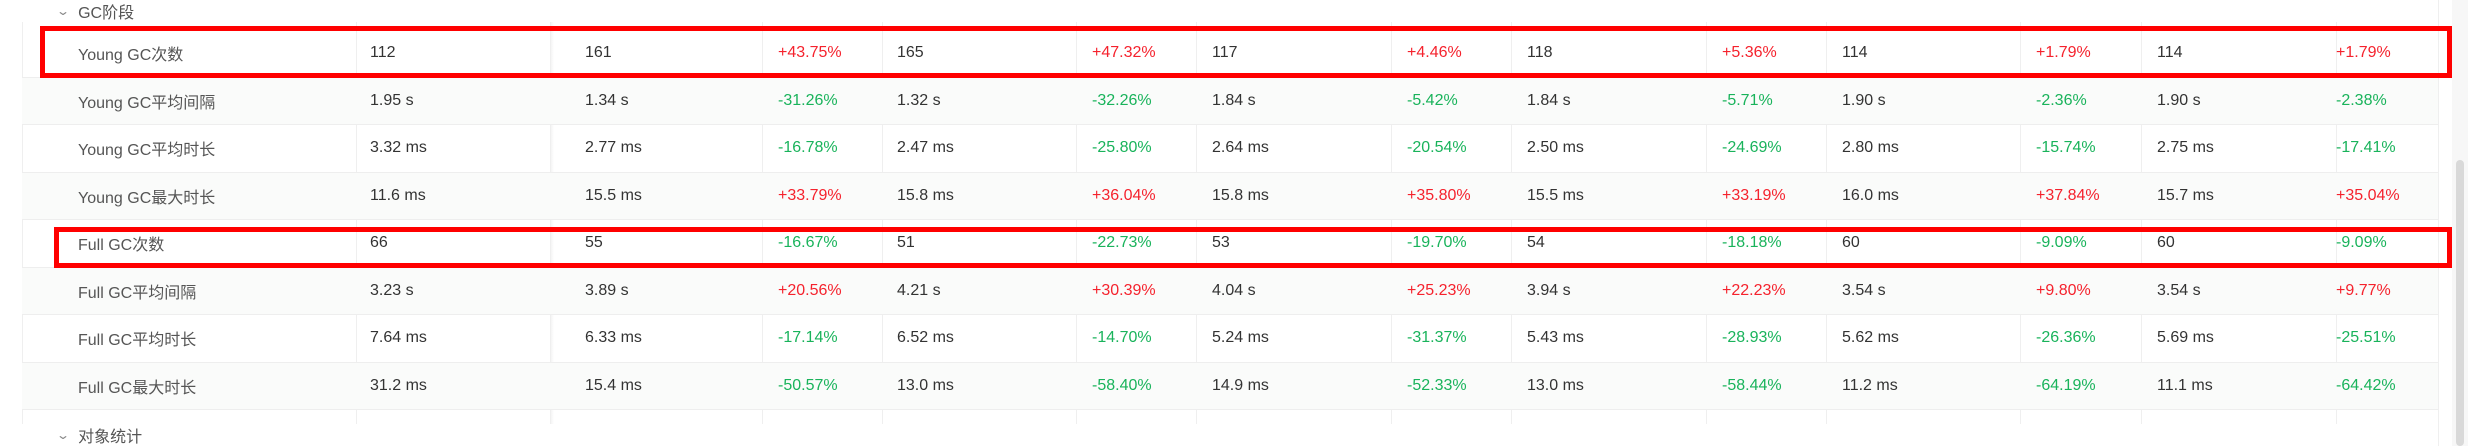 The image size is (2468, 447). I want to click on change-percent-cell: -16.78%, so click(808, 148).